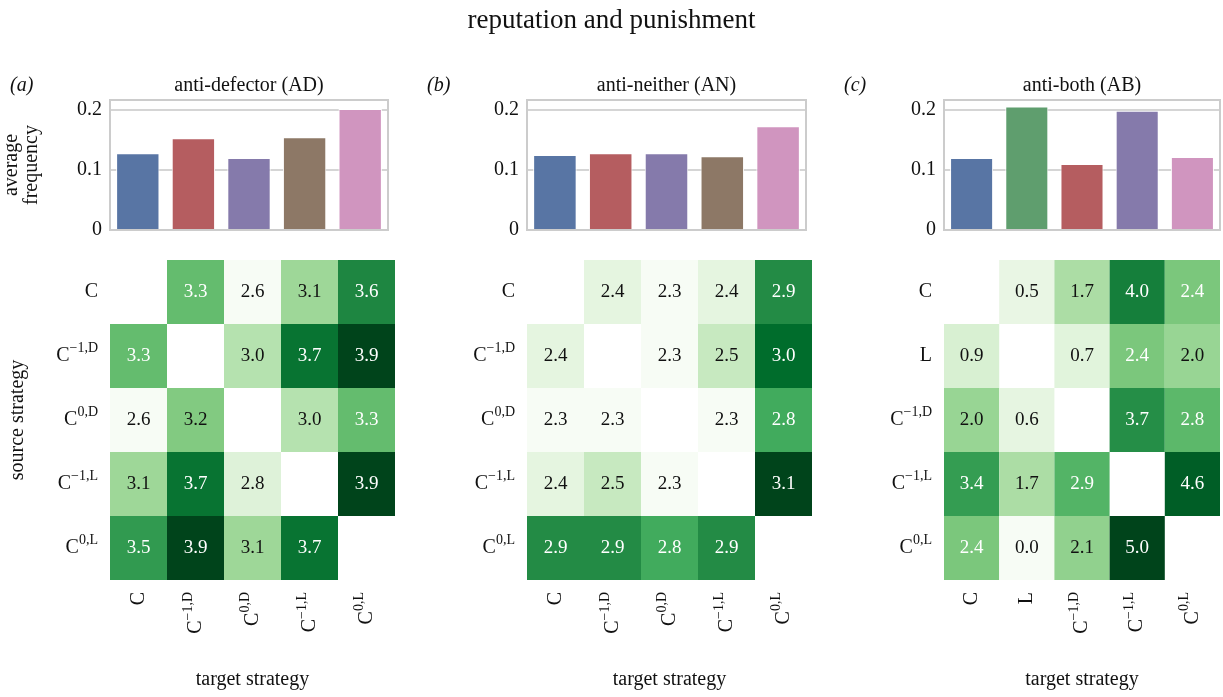  Describe the element at coordinates (195, 418) in the screenshot. I see `data-label: 3.2` at that location.